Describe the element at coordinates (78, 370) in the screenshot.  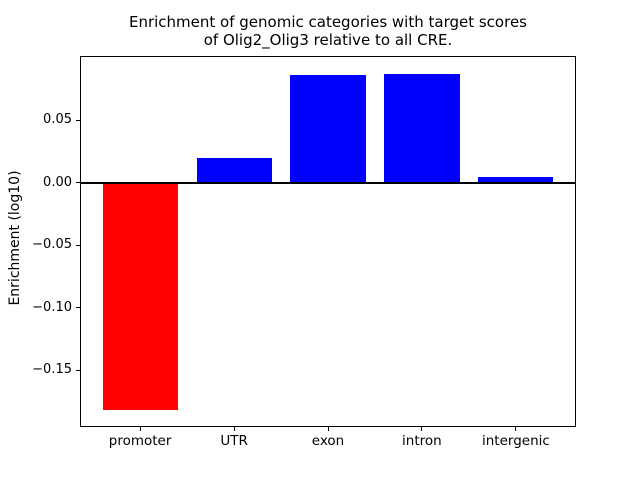
I see `y-tick-−0.15` at that location.